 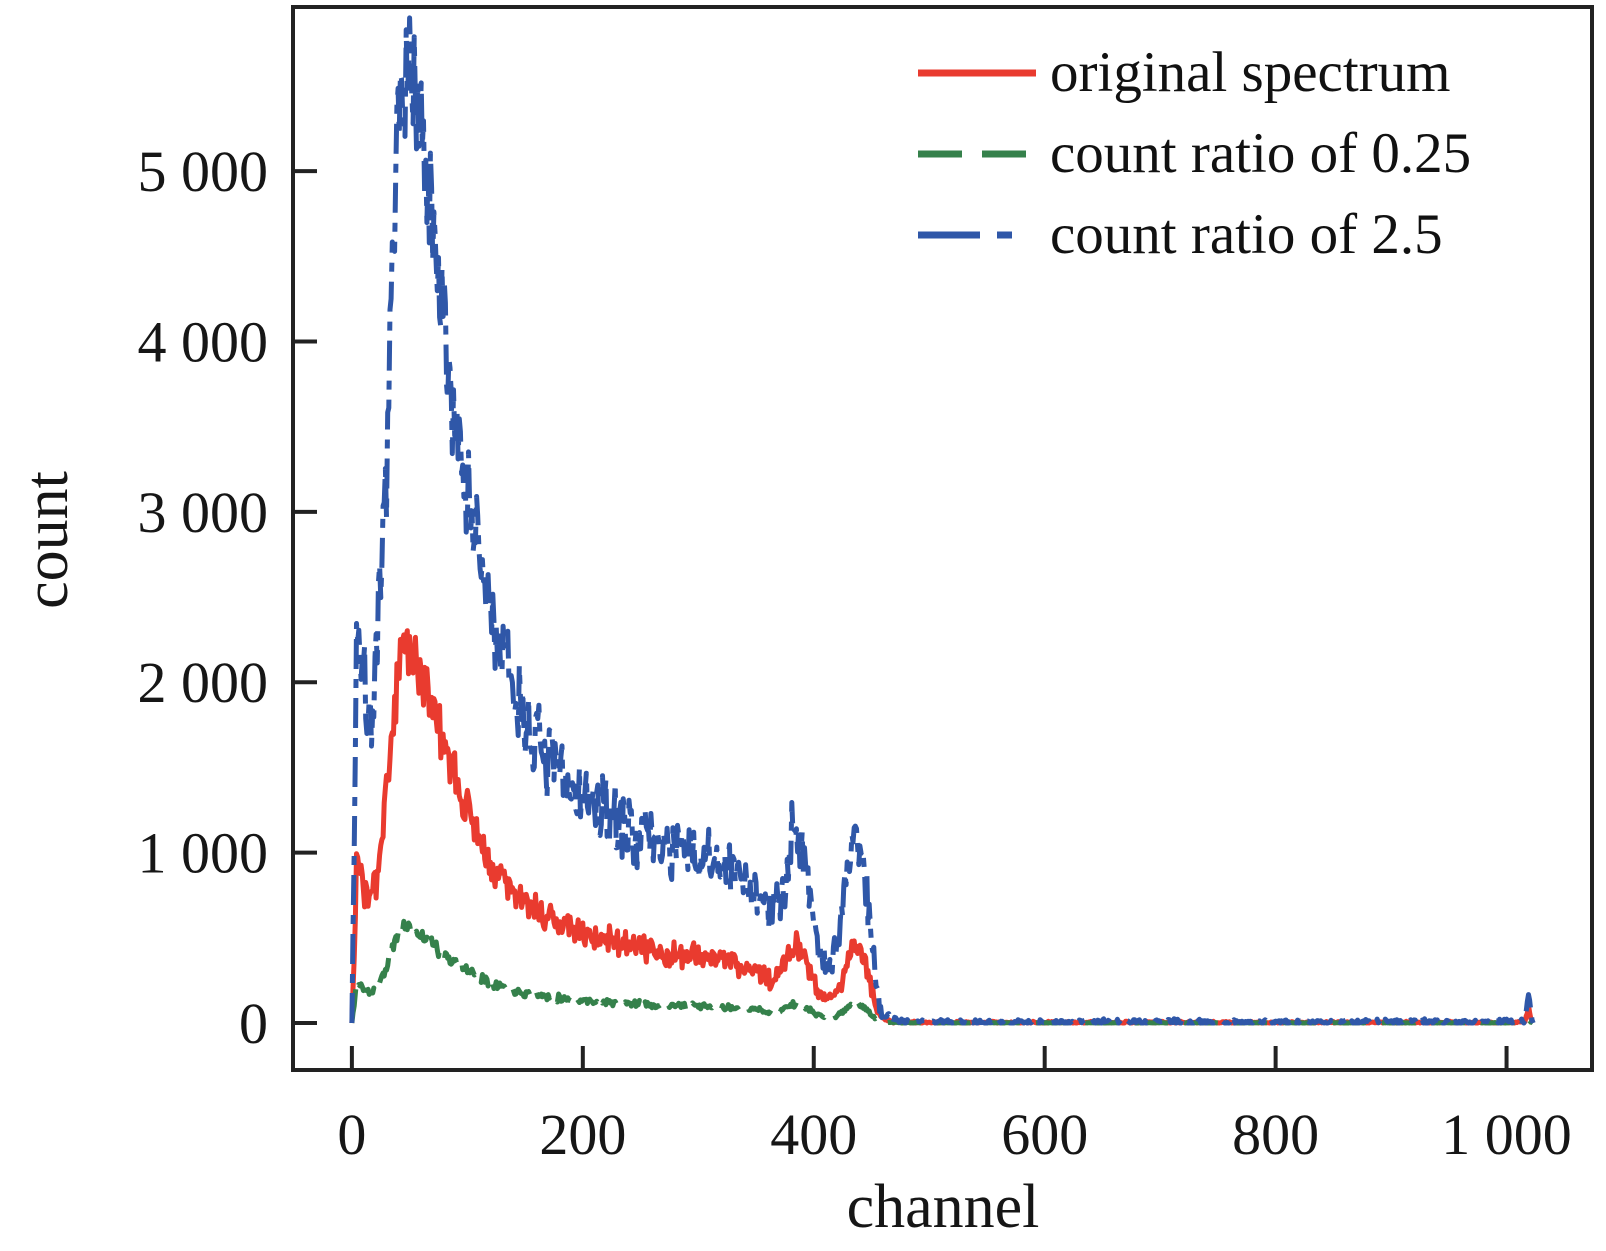 What do you see at coordinates (813, 1134) in the screenshot?
I see `x-tick-label-400: 400` at bounding box center [813, 1134].